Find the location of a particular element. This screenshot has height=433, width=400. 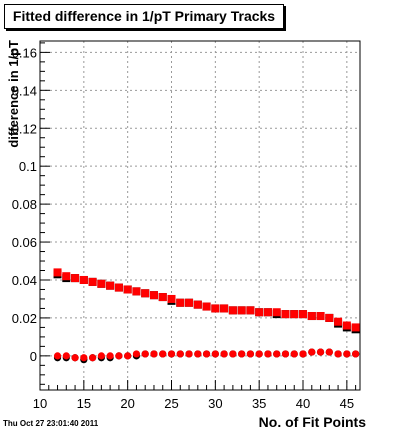

y-tick-label: 0.02 is located at coordinates (24, 318).